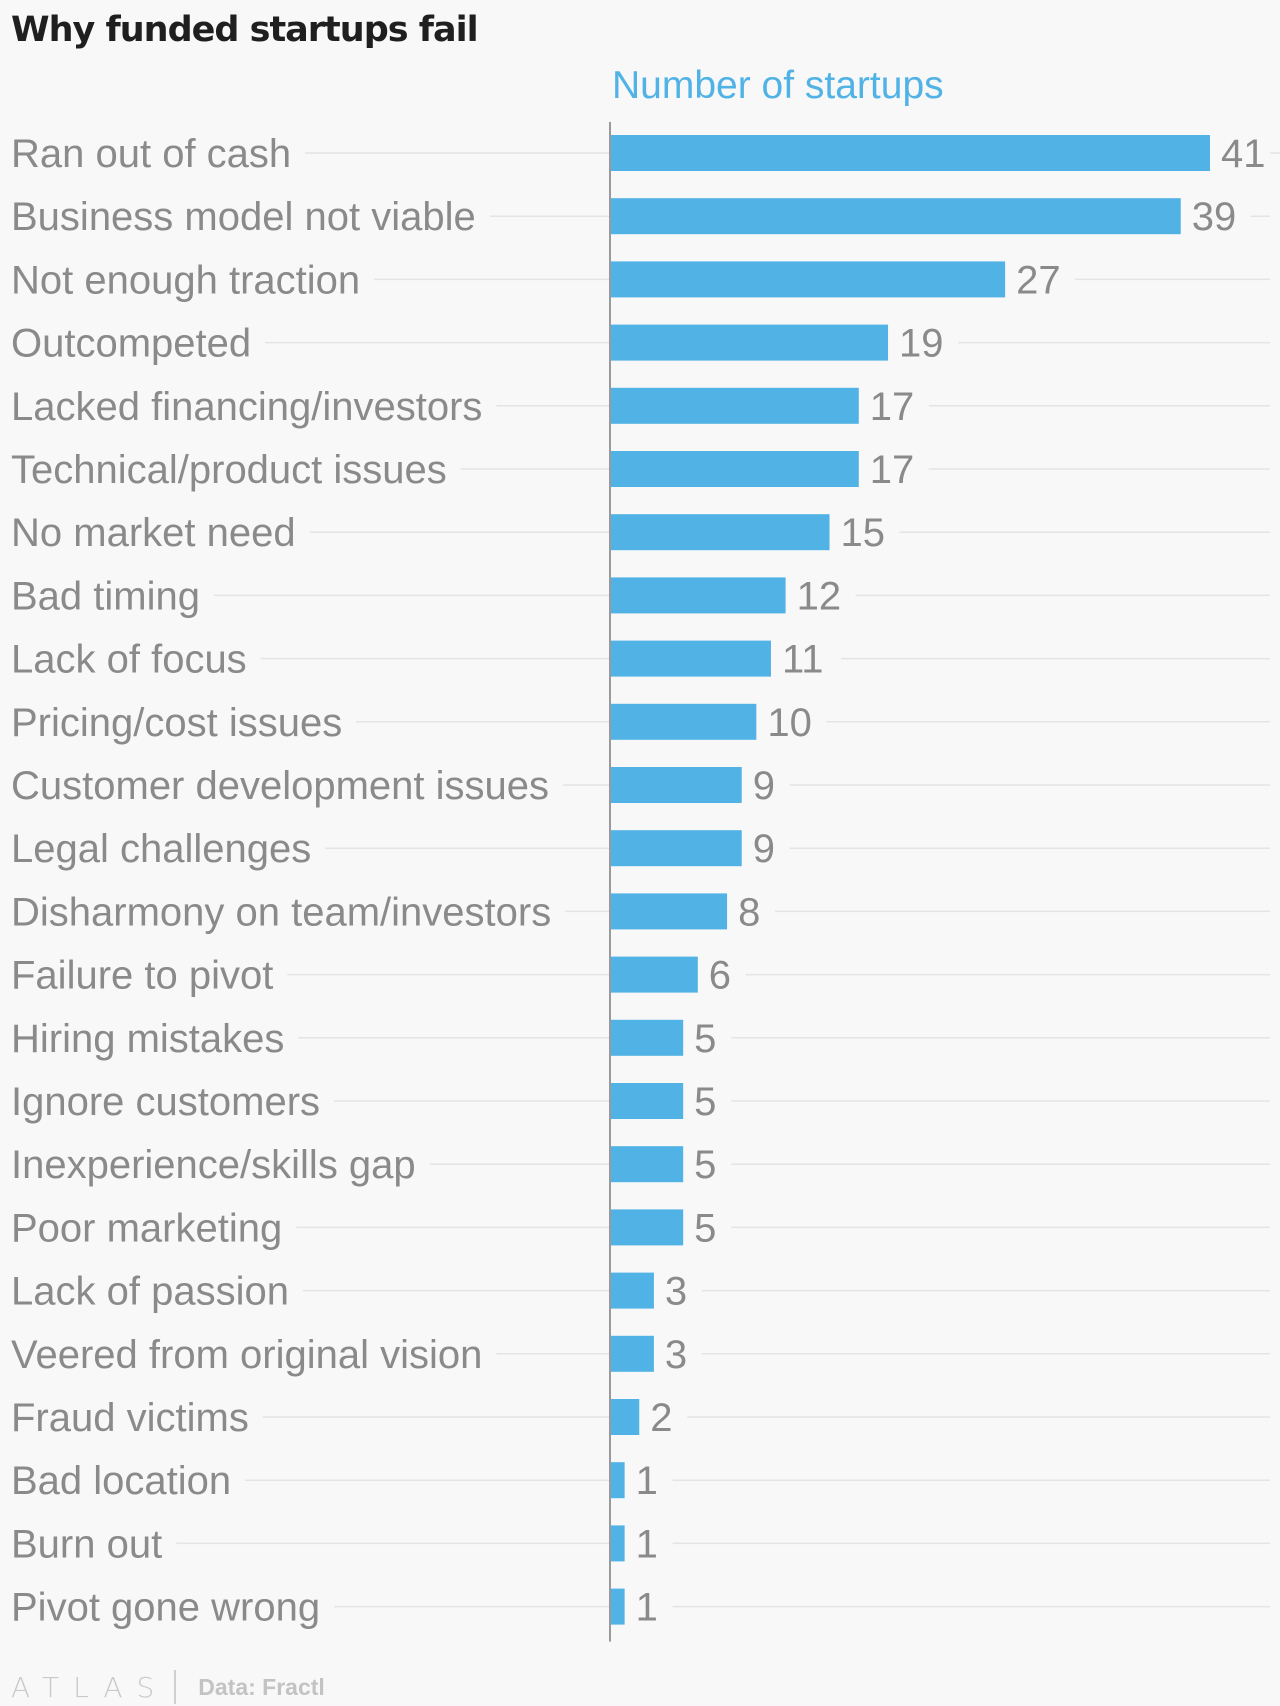 The width and height of the screenshot is (1280, 1706). I want to click on category-label: Customer development issues, so click(280, 786).